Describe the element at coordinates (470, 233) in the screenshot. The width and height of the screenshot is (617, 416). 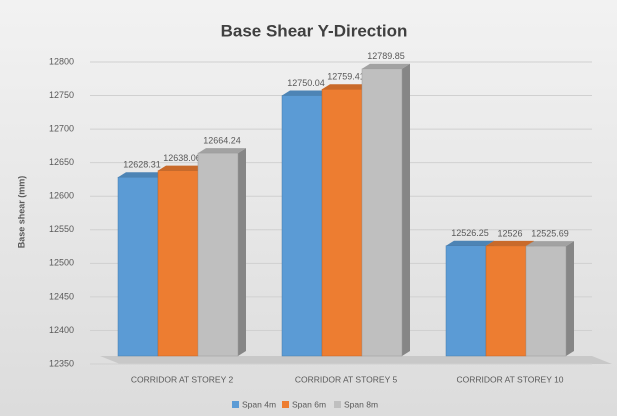
I see `data-label: 12526.25` at that location.